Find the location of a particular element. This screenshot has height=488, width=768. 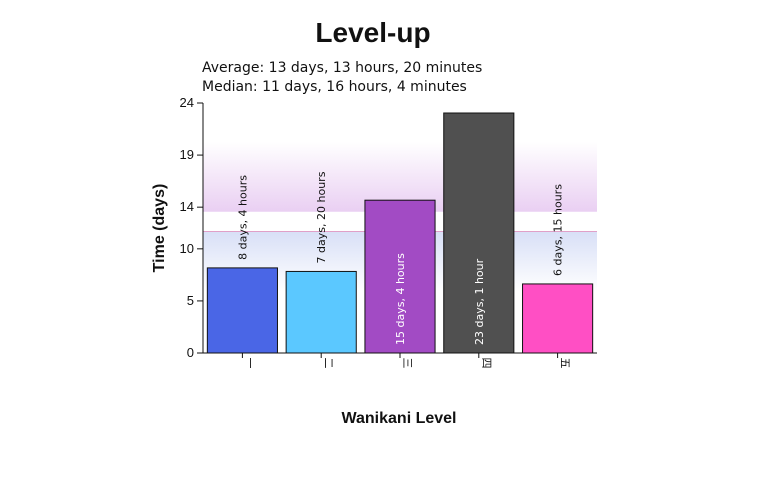

x-tick-label: 五 is located at coordinates (565, 363).